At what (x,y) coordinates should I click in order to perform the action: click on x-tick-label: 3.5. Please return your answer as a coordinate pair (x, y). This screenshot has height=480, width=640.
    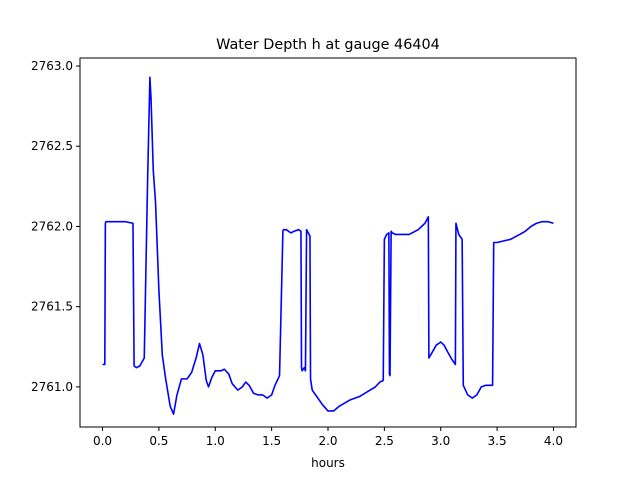
    Looking at the image, I should click on (497, 441).